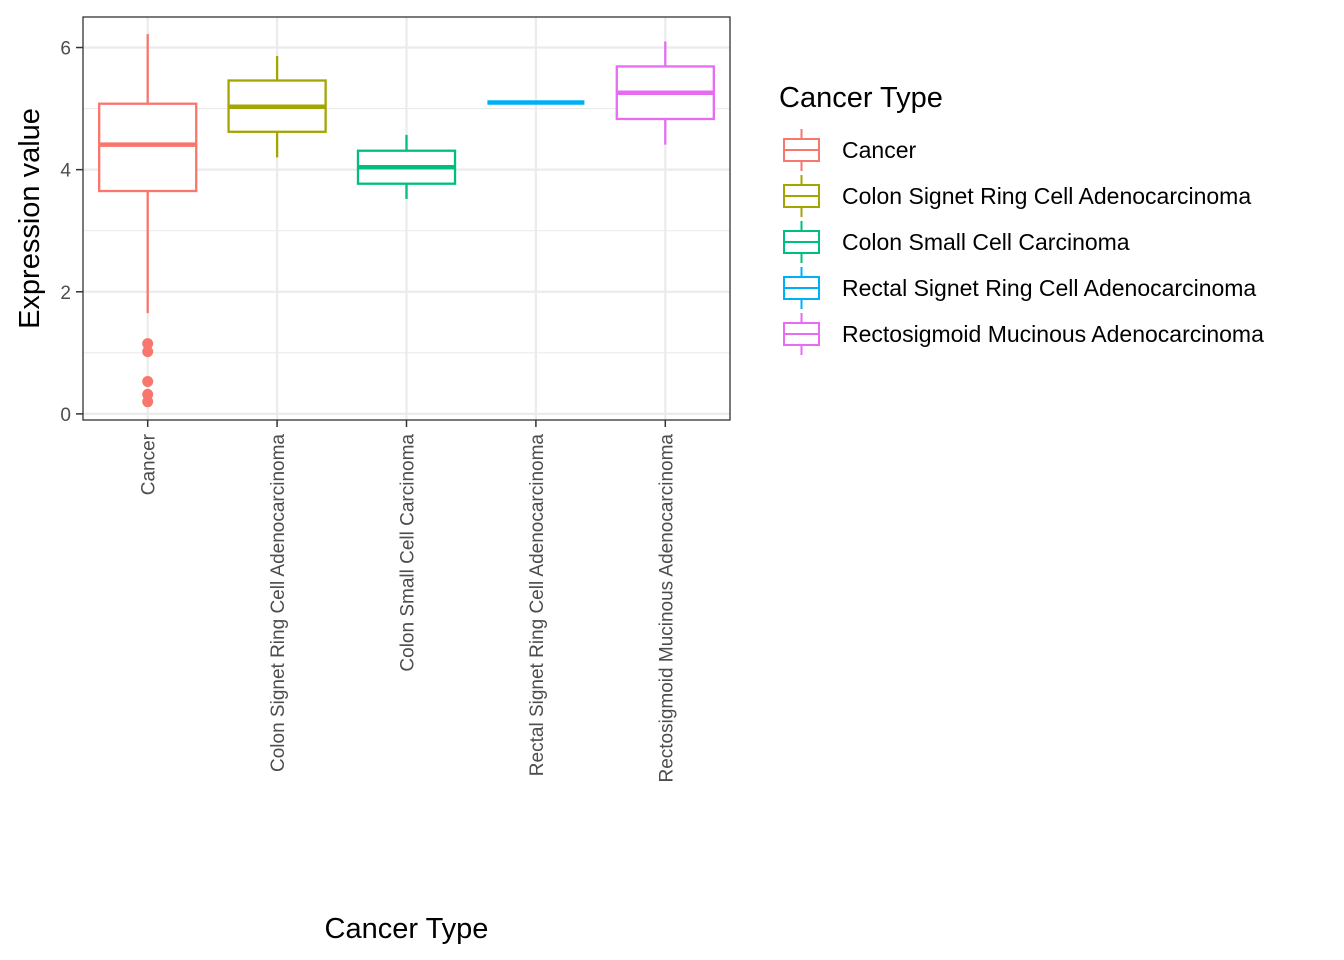 The height and width of the screenshot is (960, 1344). What do you see at coordinates (30, 218) in the screenshot?
I see `y-axis-title: Expression value` at bounding box center [30, 218].